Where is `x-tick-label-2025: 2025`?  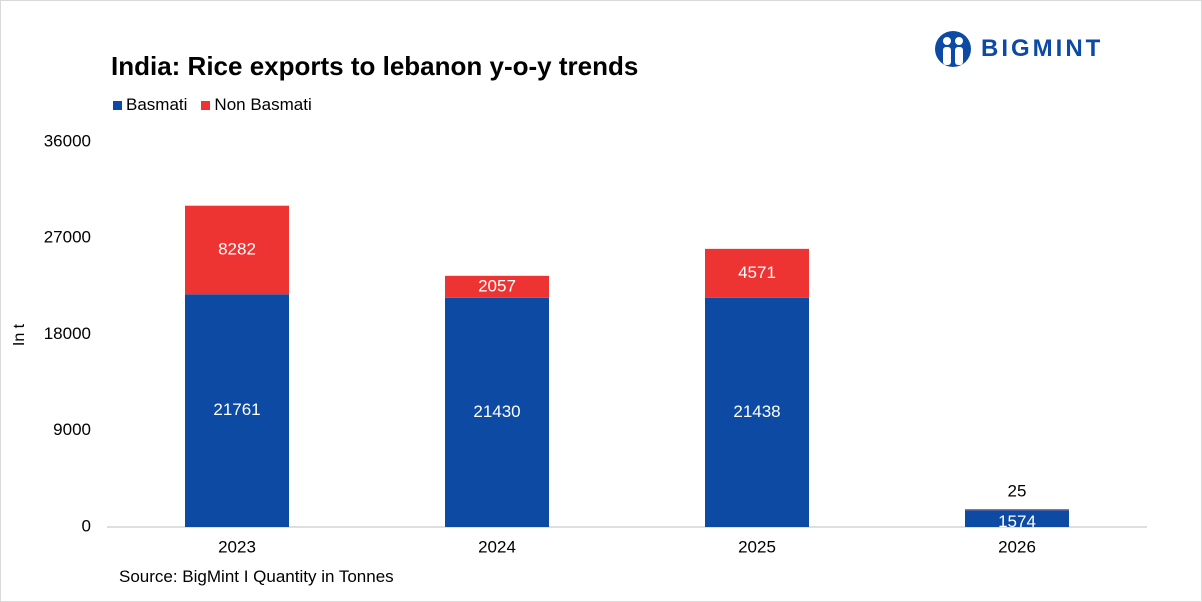 x-tick-label-2025: 2025 is located at coordinates (757, 546).